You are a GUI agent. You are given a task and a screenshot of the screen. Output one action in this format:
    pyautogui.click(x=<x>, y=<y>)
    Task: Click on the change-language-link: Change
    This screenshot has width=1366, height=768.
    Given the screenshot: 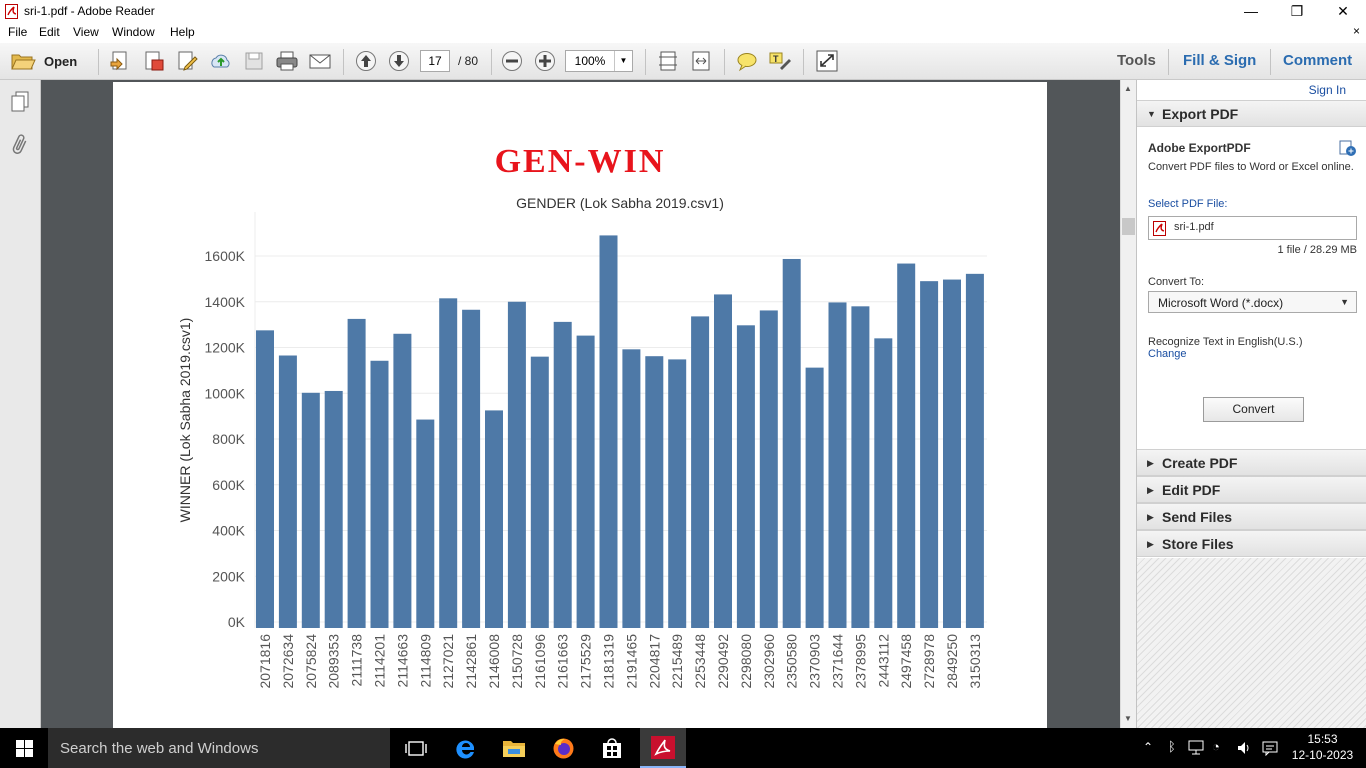 What is the action you would take?
    pyautogui.click(x=1167, y=354)
    